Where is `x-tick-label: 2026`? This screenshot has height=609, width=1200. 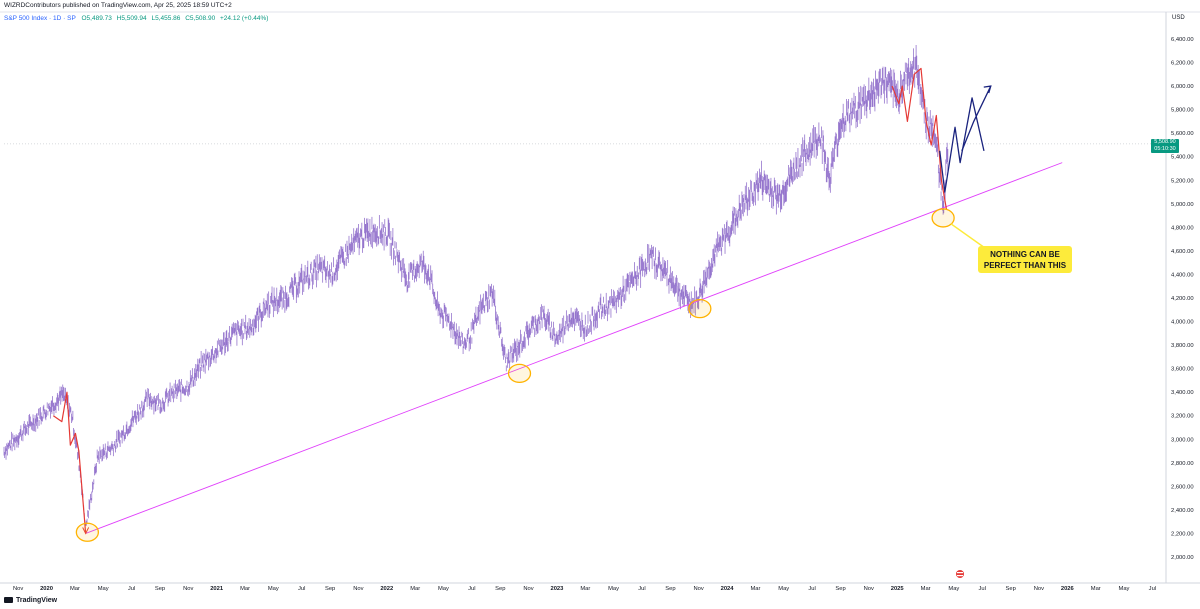 x-tick-label: 2026 is located at coordinates (1068, 589).